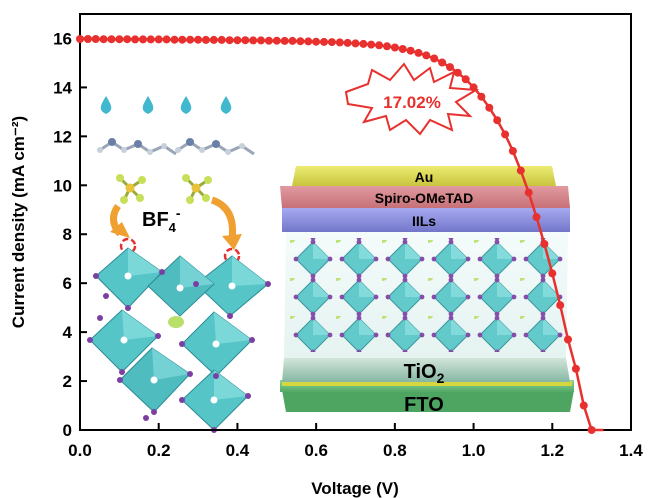 This screenshot has width=649, height=498. I want to click on fto-electrode-strip, so click(427, 383).